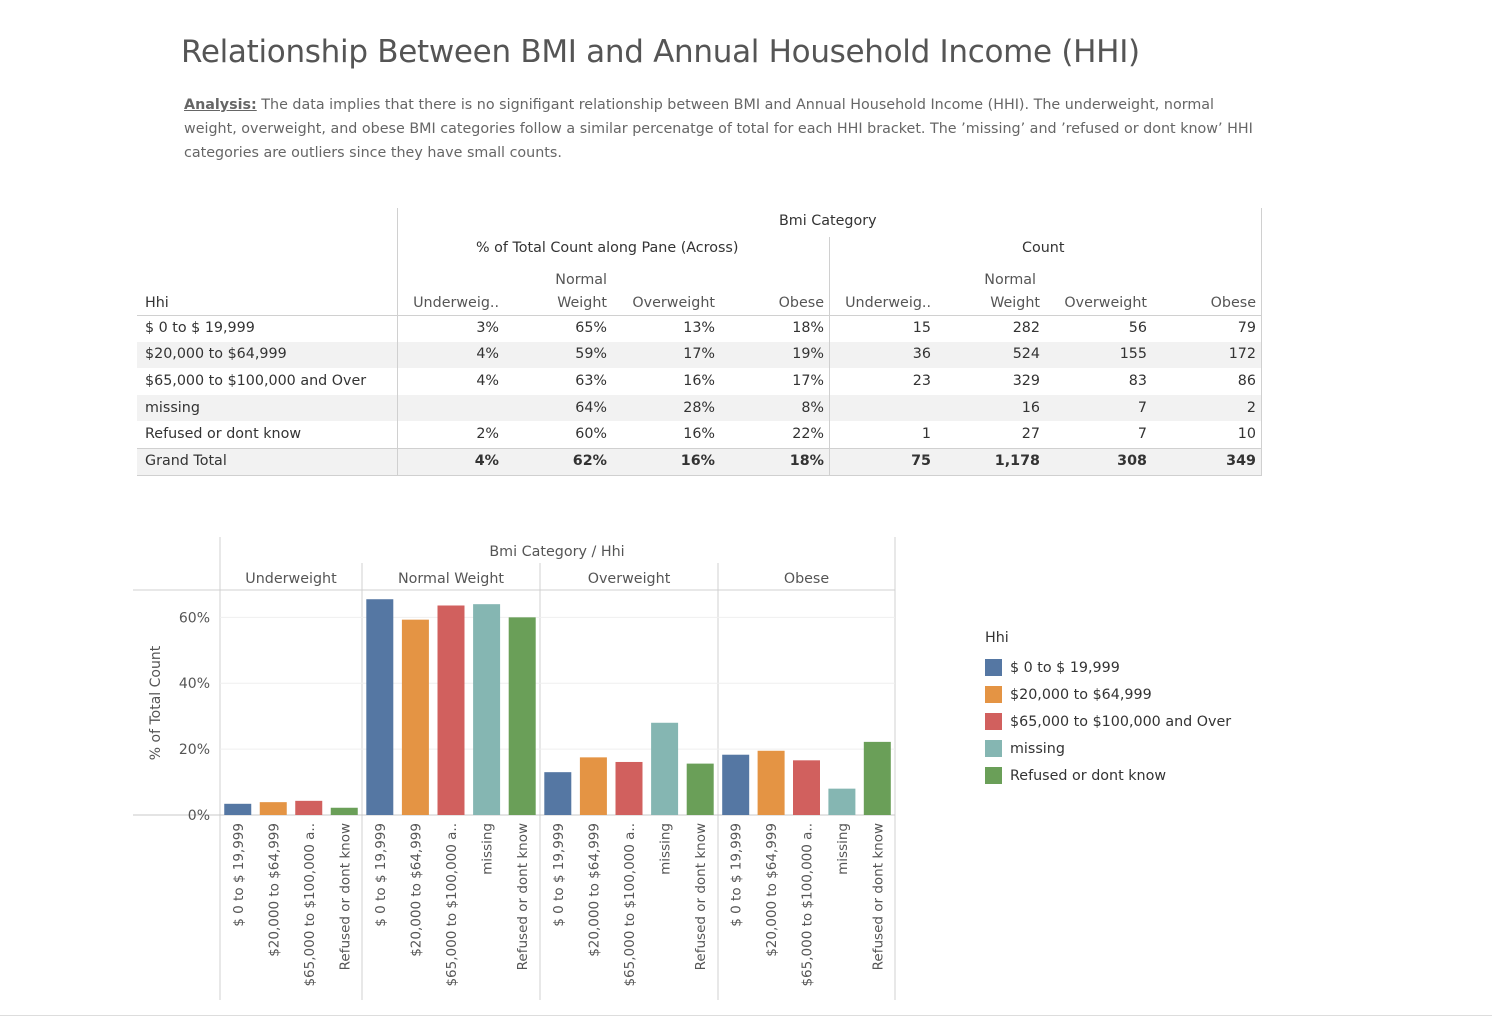 The width and height of the screenshot is (1492, 1018). What do you see at coordinates (1105, 303) in the screenshot?
I see `col-header-overweight-count: Overweight` at bounding box center [1105, 303].